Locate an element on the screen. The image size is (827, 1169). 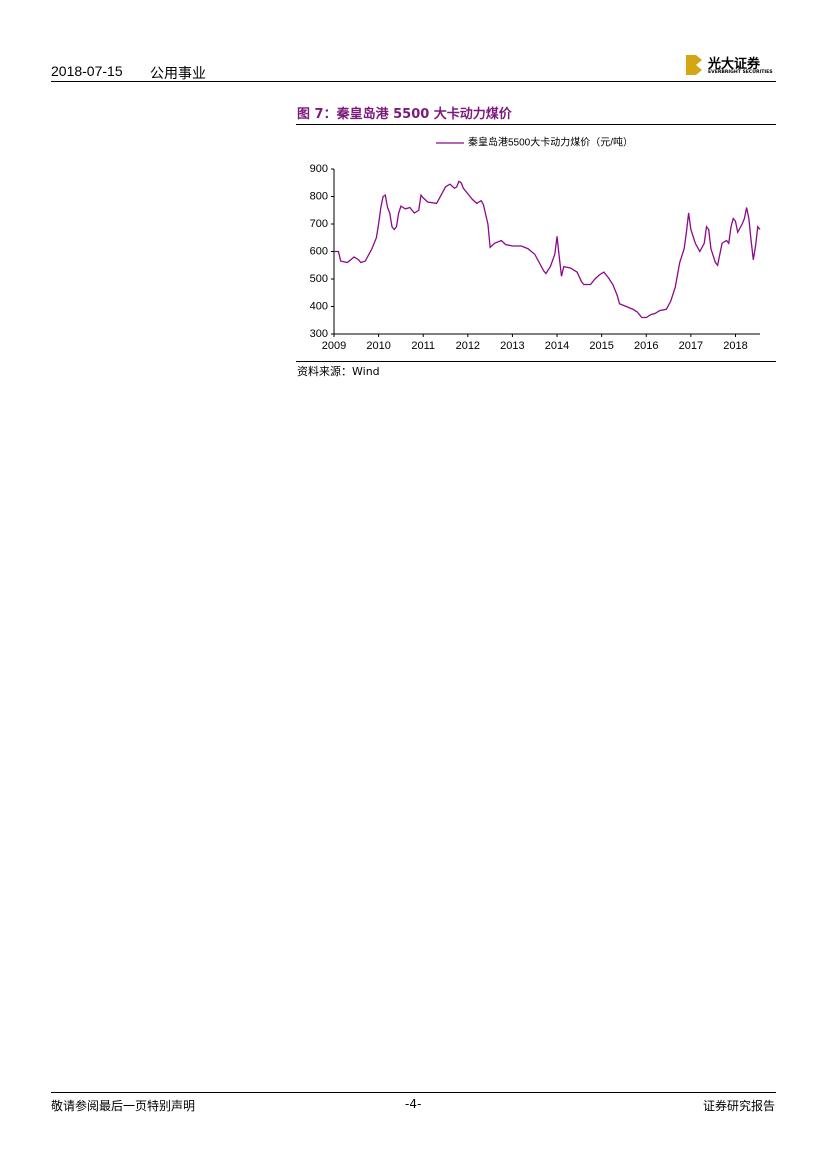
figure-title: 图 7：秦皇岛港 5500 大卡动力煤价 is located at coordinates (404, 114).